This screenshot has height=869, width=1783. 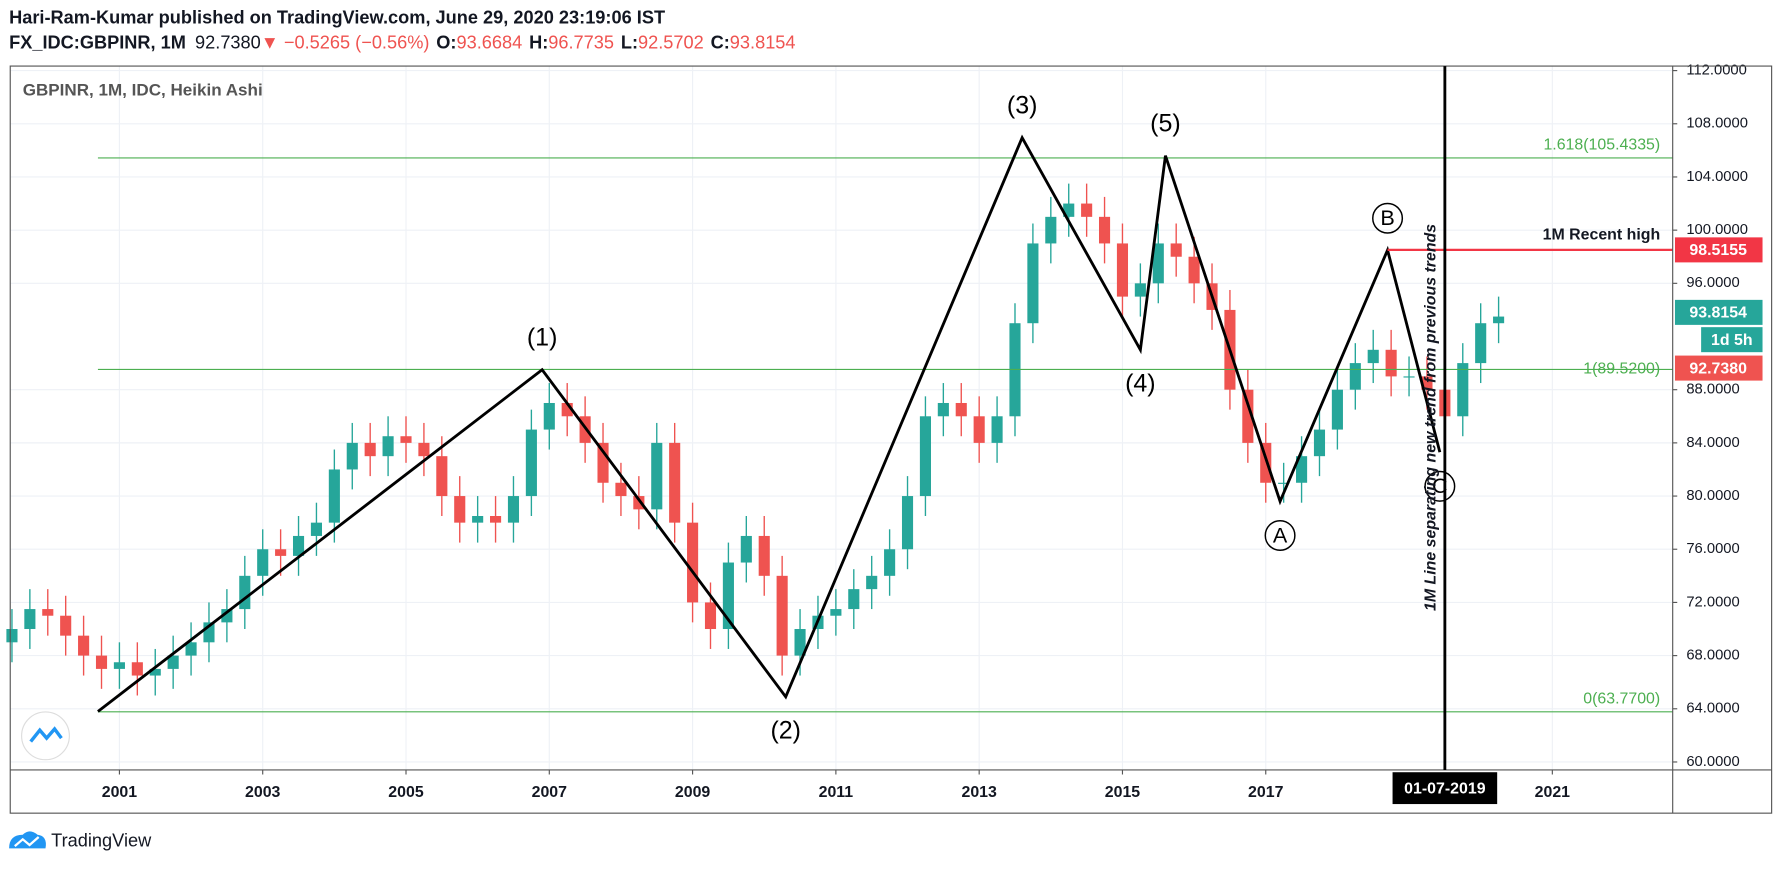 I want to click on countdown-label: 1d 5h, so click(x=1732, y=340).